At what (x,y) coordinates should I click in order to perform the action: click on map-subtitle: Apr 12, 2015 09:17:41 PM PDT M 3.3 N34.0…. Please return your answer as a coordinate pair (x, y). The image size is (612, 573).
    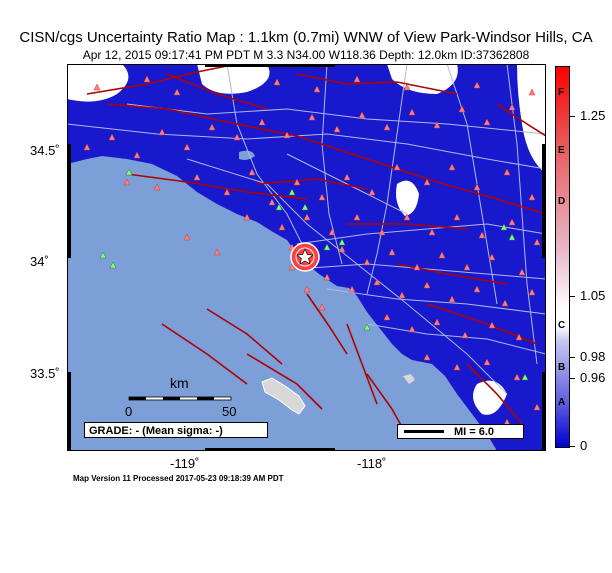
    Looking at the image, I should click on (306, 55).